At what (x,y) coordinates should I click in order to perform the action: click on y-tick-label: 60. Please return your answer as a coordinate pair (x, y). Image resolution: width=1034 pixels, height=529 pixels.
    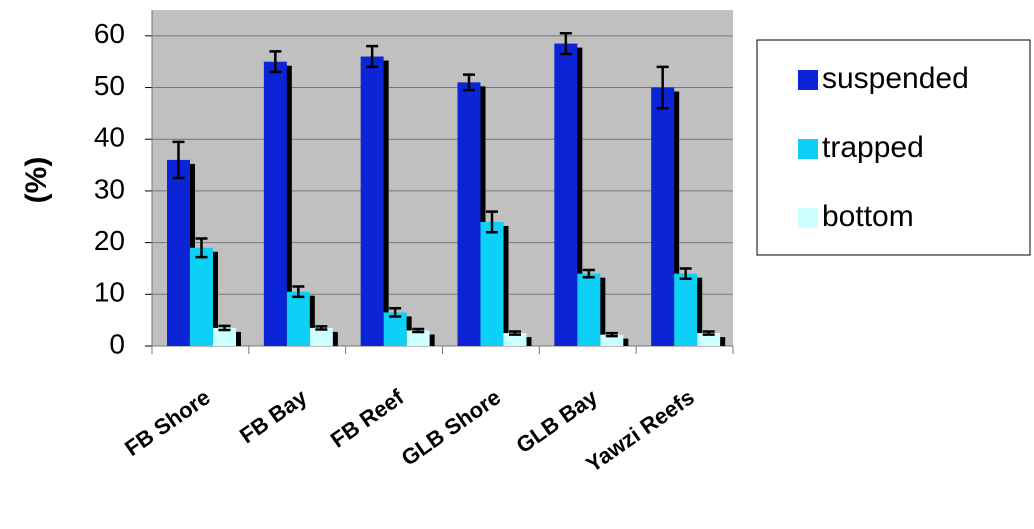
    Looking at the image, I should click on (109, 33).